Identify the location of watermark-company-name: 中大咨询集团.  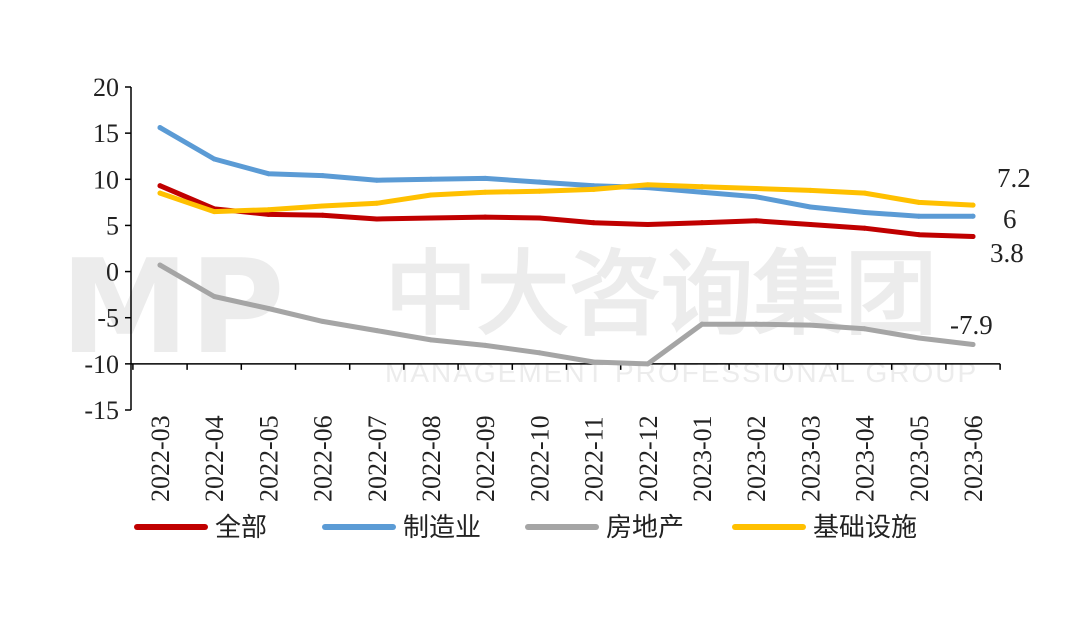
(661, 294).